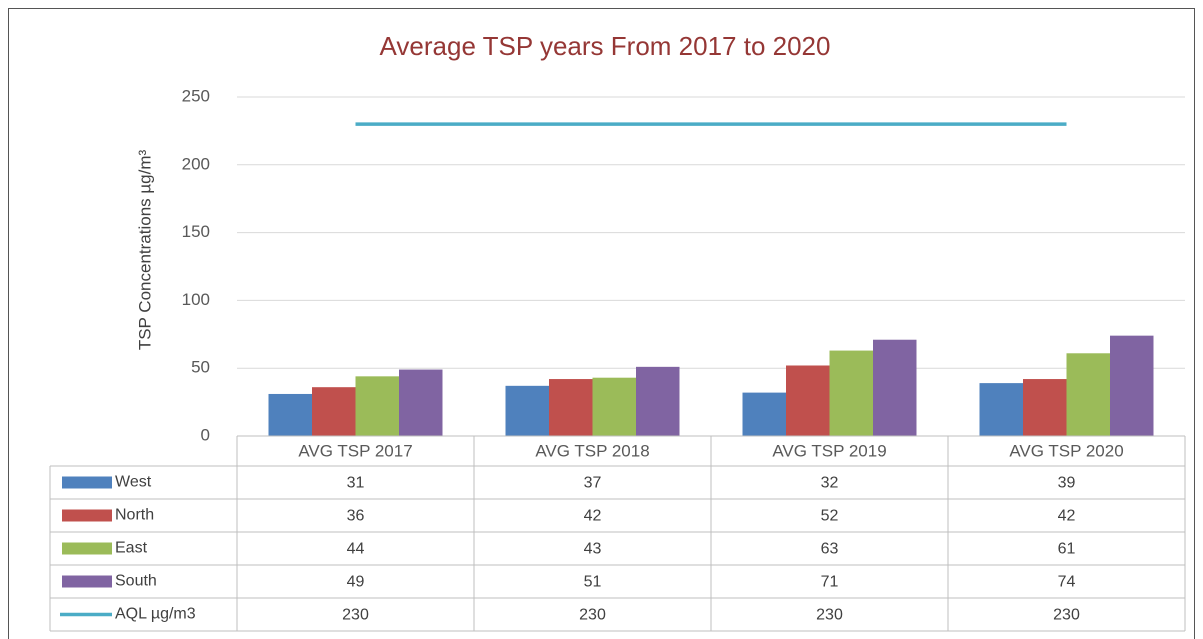 The height and width of the screenshot is (639, 1203). I want to click on table-cell: 74, so click(1067, 582).